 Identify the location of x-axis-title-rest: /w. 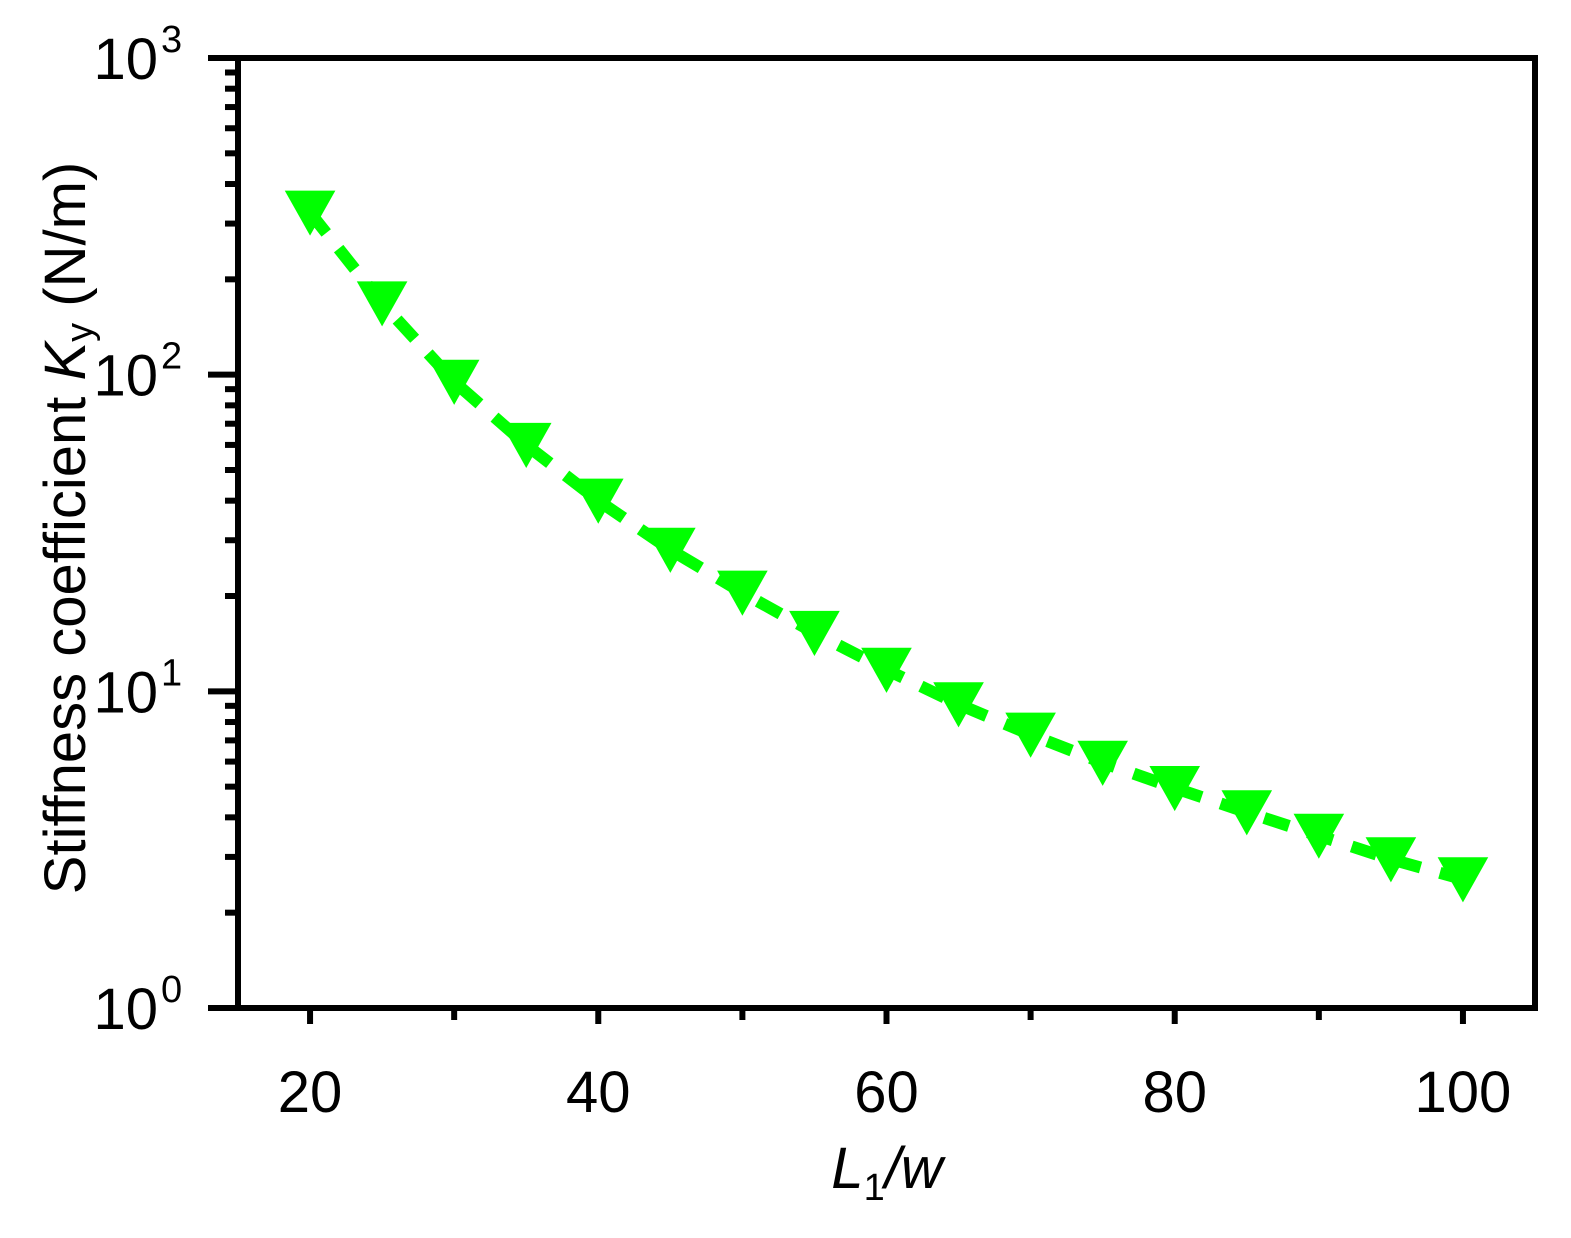
(913, 1168).